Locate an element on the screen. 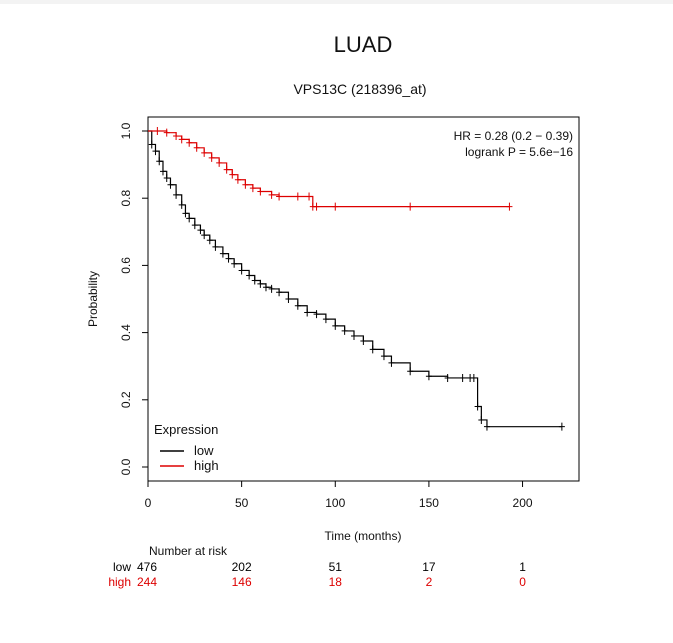  risk-count-low: 476 is located at coordinates (147, 567).